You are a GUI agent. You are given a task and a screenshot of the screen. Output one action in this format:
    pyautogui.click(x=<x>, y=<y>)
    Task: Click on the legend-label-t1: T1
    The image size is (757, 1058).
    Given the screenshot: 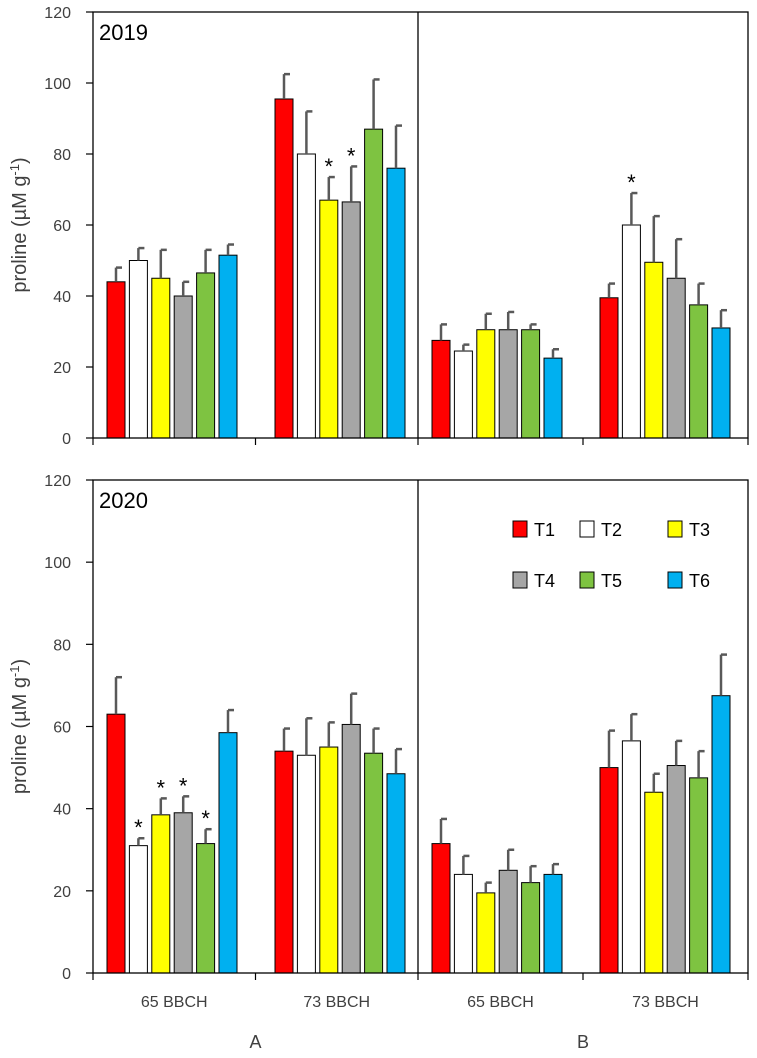 What is the action you would take?
    pyautogui.click(x=544, y=530)
    